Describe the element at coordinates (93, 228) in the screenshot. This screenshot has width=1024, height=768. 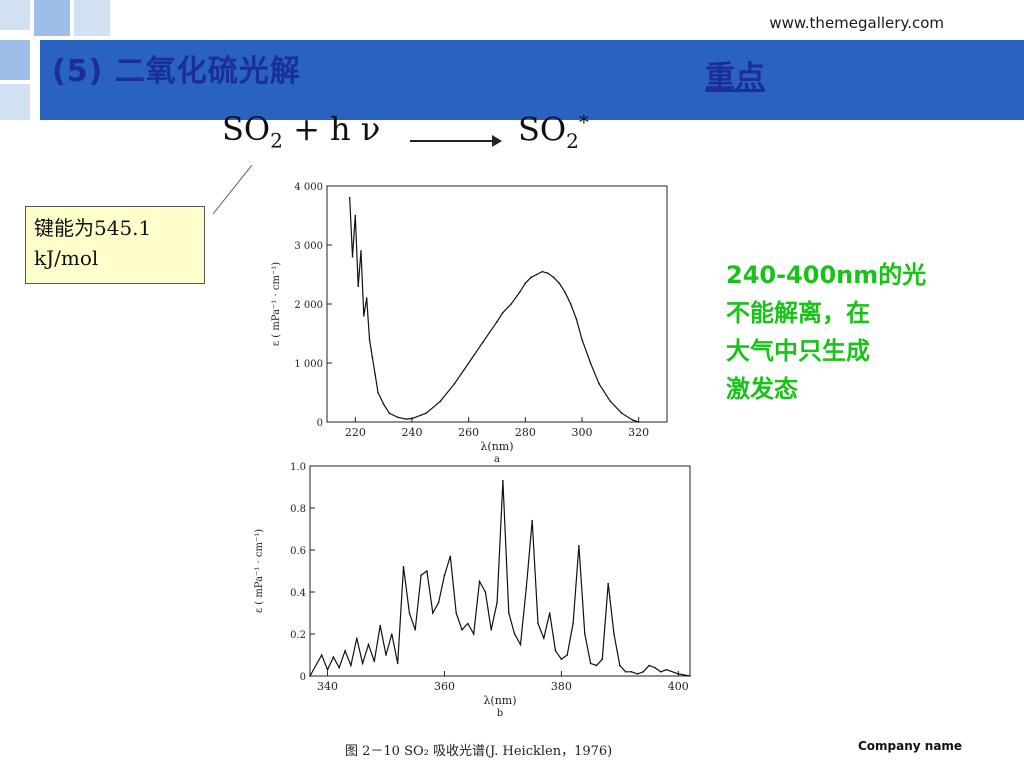
I see `callout-line-1: 键能为545.1` at that location.